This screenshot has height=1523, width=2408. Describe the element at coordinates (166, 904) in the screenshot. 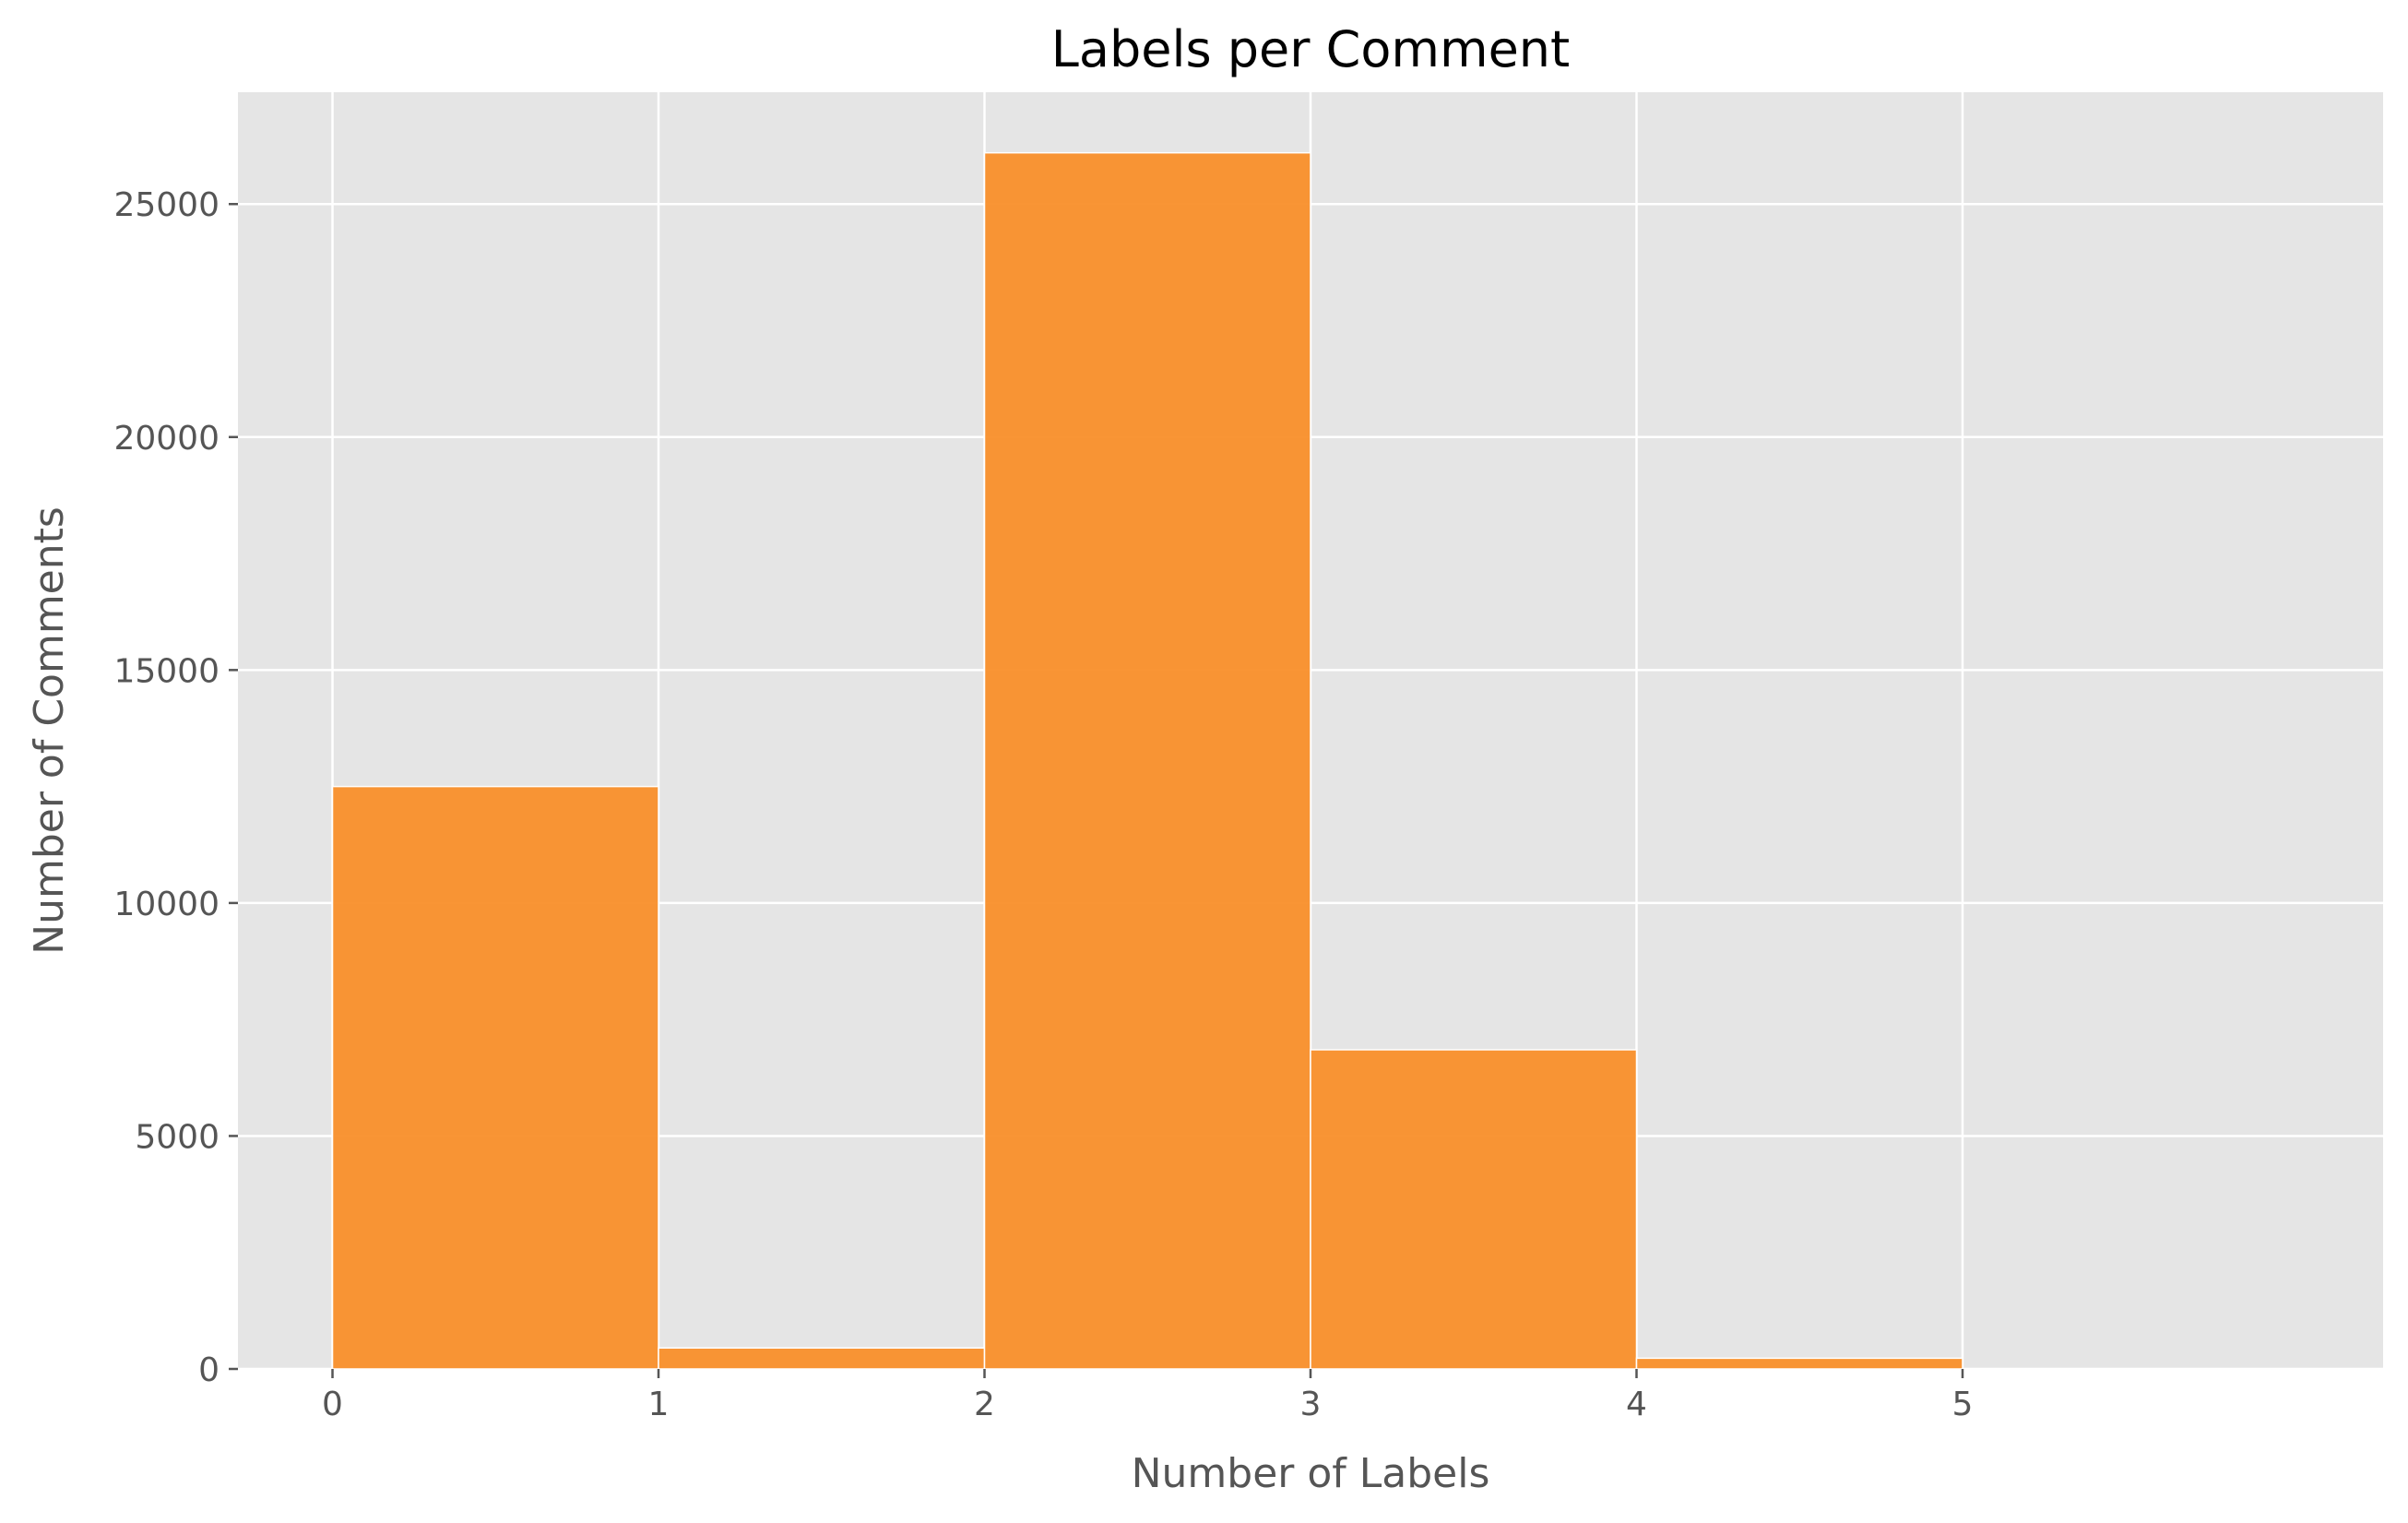

I see `y-tick-label: 10000` at that location.